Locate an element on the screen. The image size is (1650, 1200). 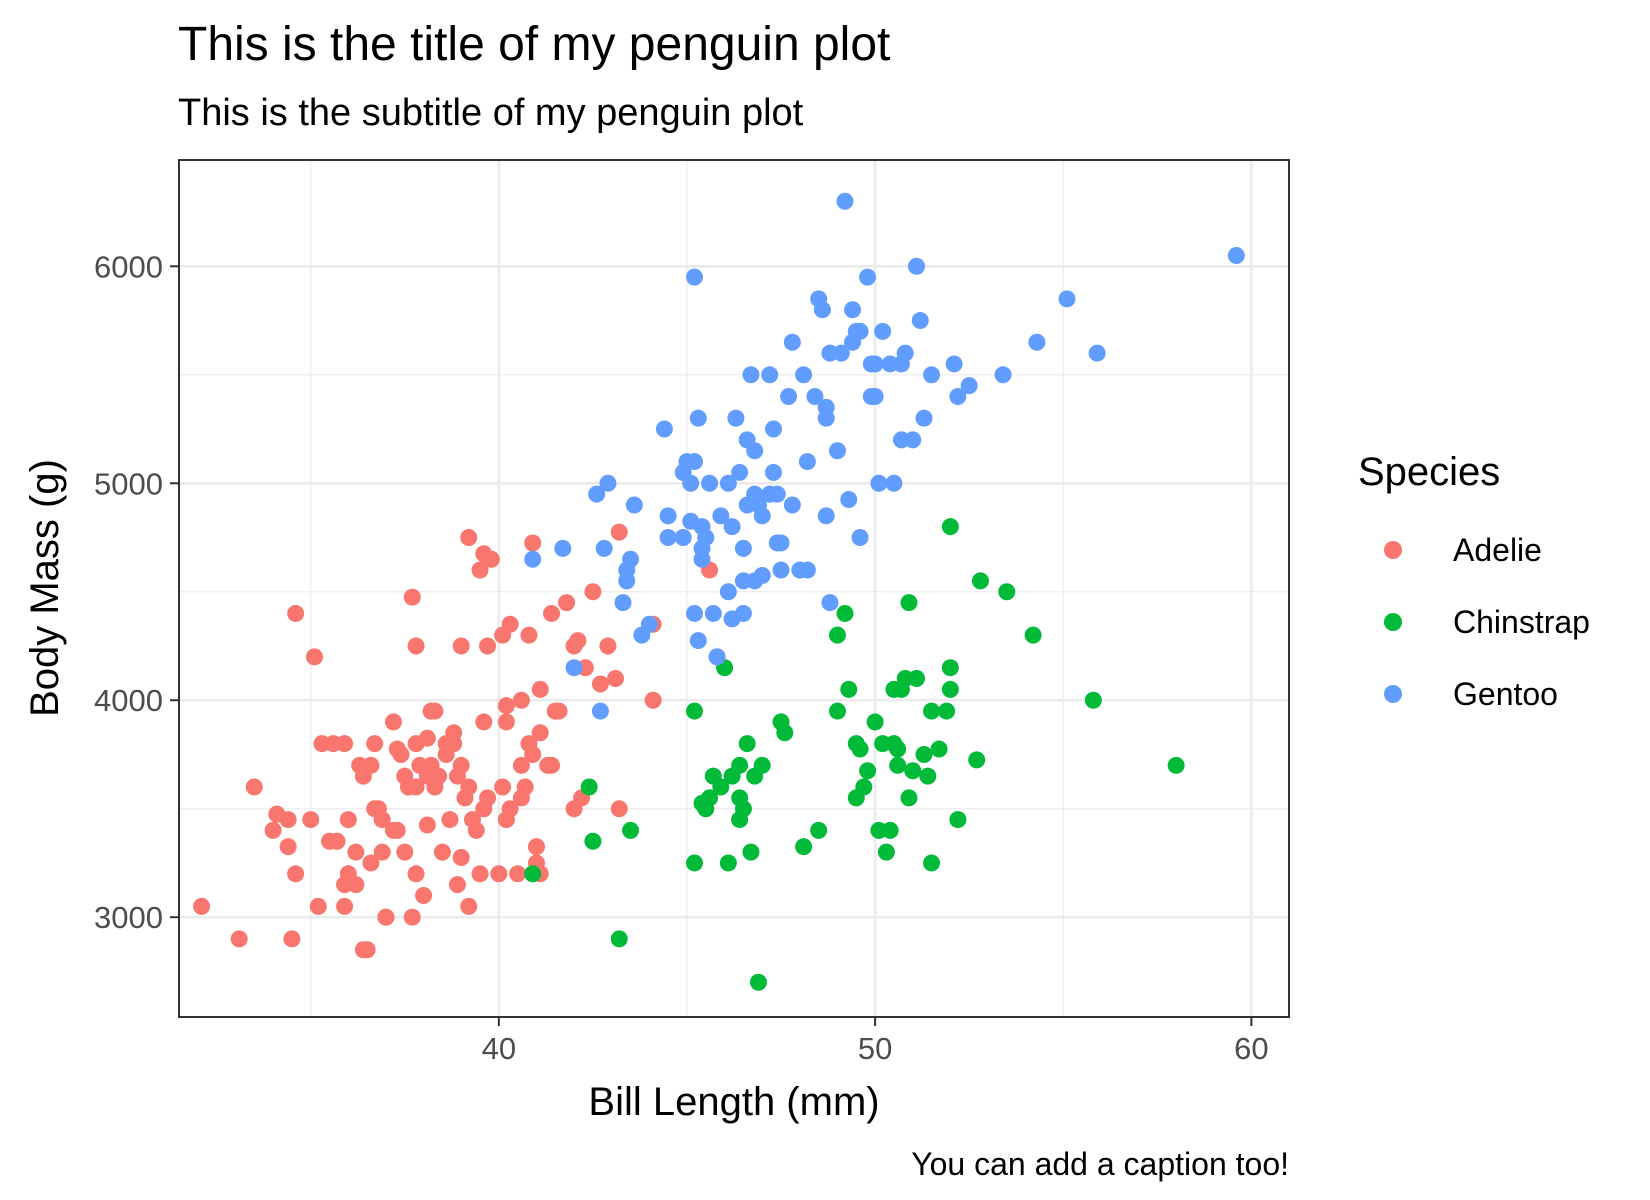
legend-swatch-gentoo is located at coordinates (1393, 694).